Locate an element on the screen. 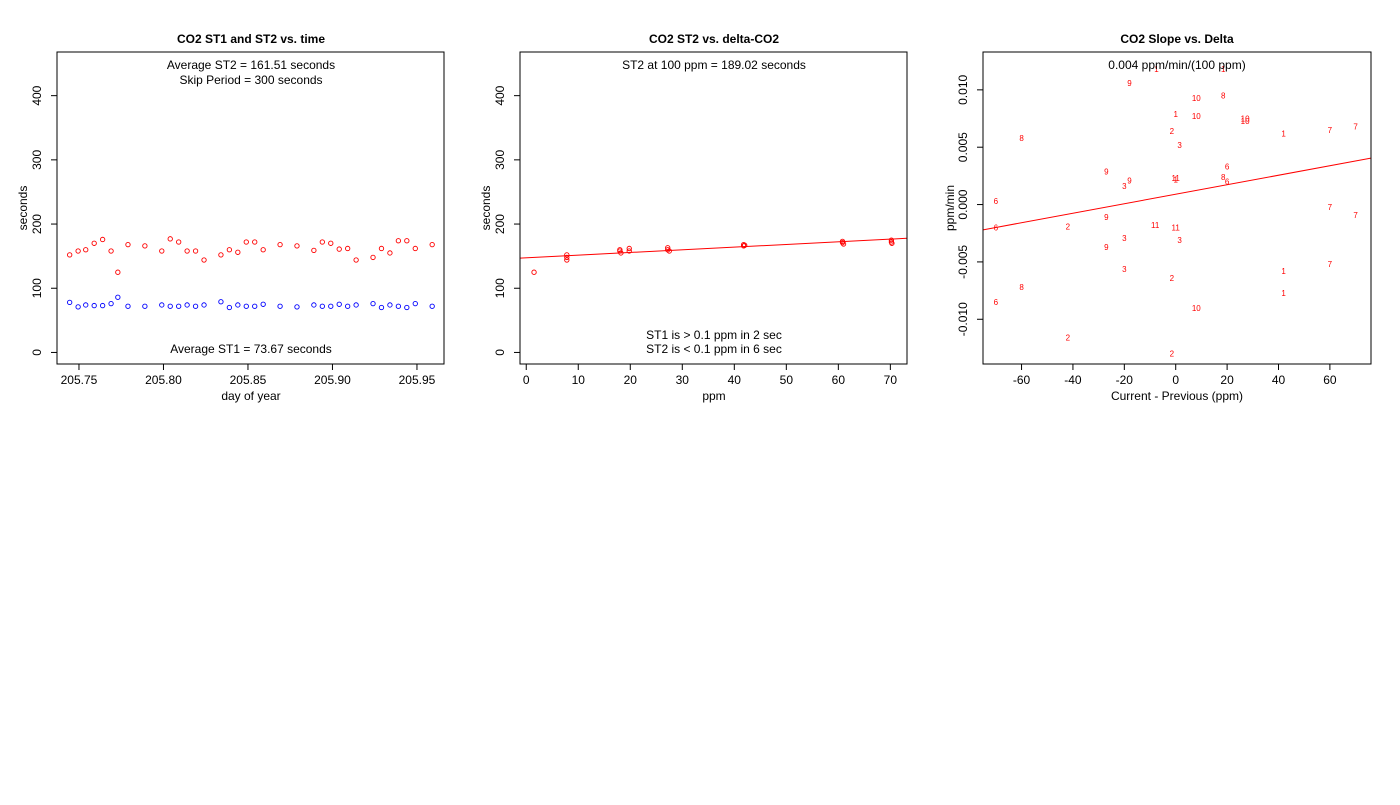 This screenshot has height=805, width=1400. y-tick-label: 100 is located at coordinates (37, 288).